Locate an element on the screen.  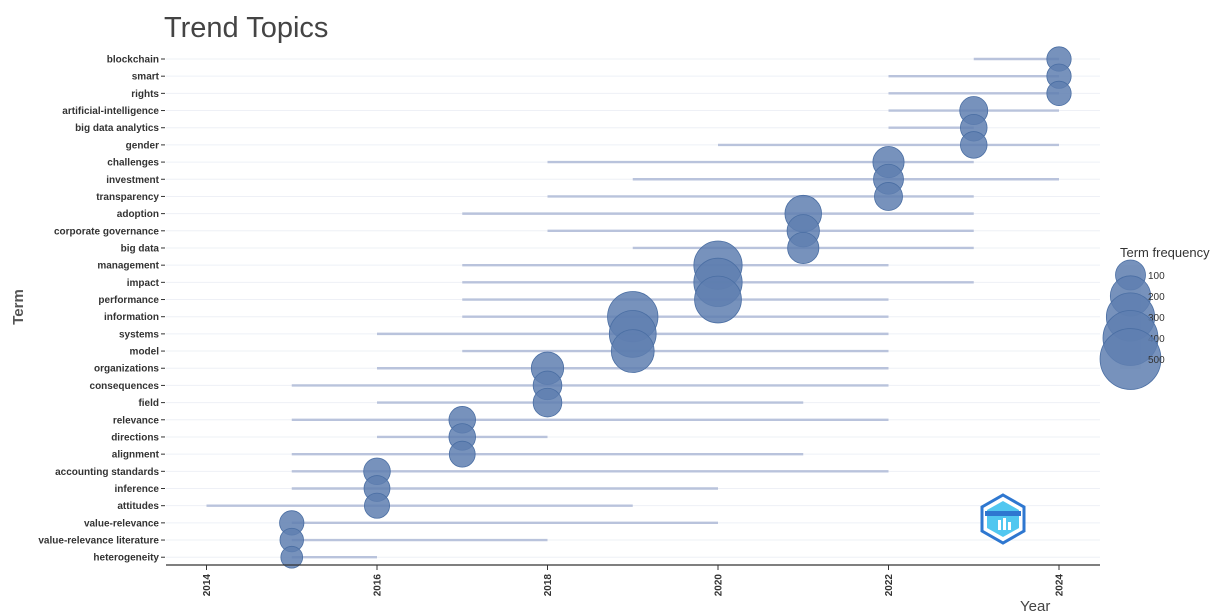
chart-title: Trend Topics is located at coordinates (246, 28).